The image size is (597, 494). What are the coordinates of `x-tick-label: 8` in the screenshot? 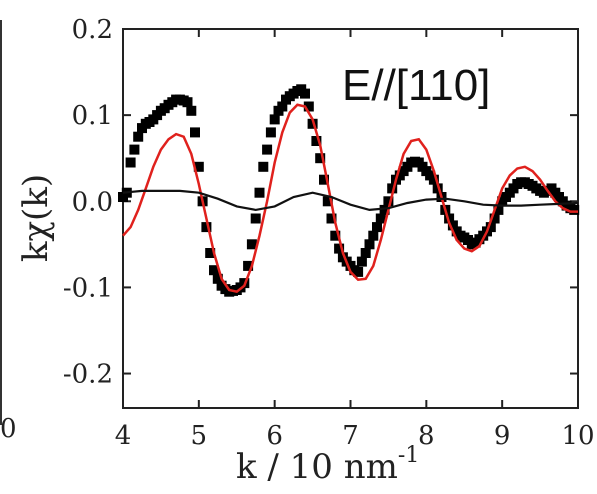 It's located at (426, 436).